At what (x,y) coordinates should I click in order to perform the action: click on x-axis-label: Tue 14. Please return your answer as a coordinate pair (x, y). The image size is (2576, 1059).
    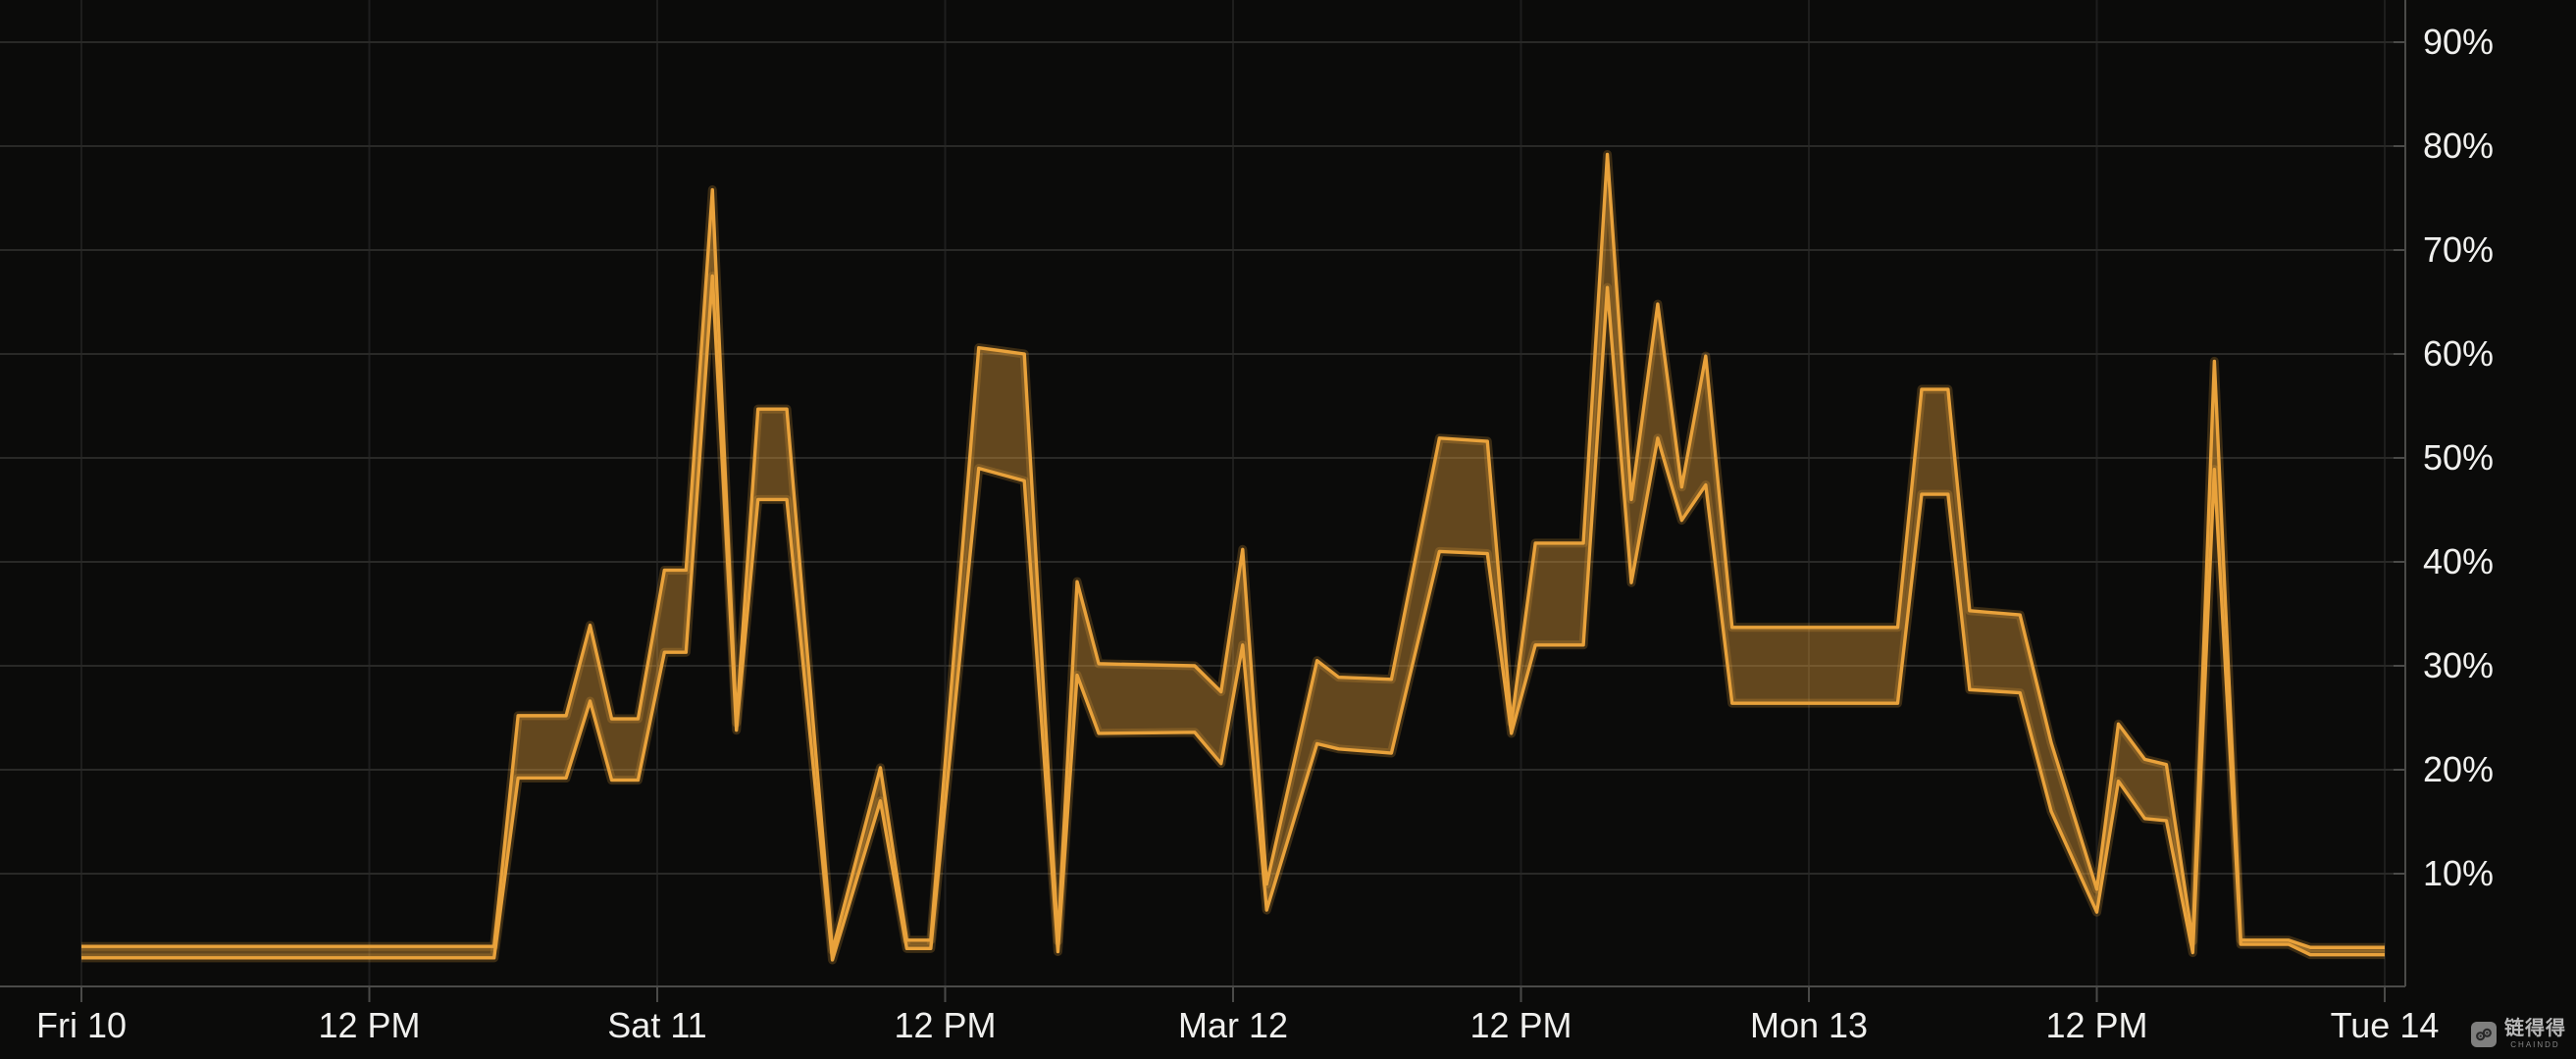
    Looking at the image, I should click on (2385, 1025).